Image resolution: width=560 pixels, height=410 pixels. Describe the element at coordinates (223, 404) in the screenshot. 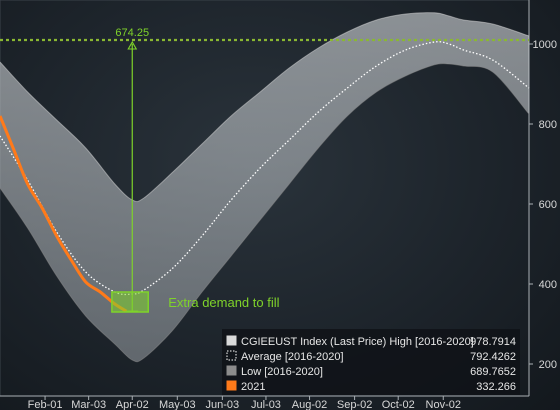

I see `x-tick-label: Jun-03` at that location.